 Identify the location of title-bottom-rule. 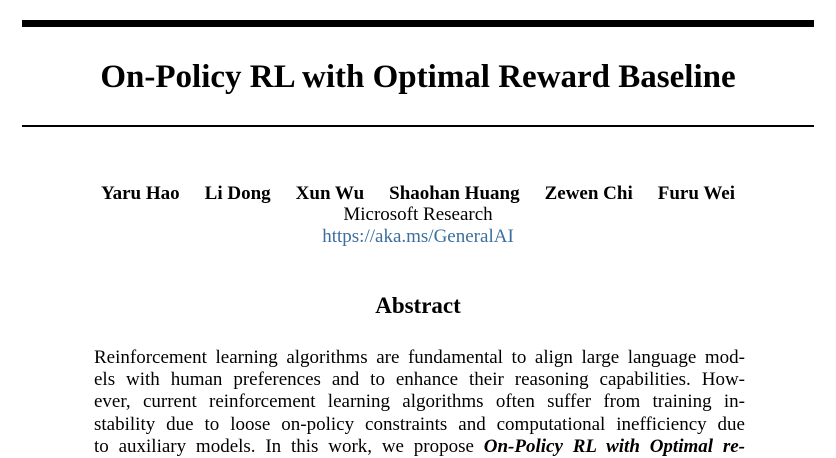
(418, 126).